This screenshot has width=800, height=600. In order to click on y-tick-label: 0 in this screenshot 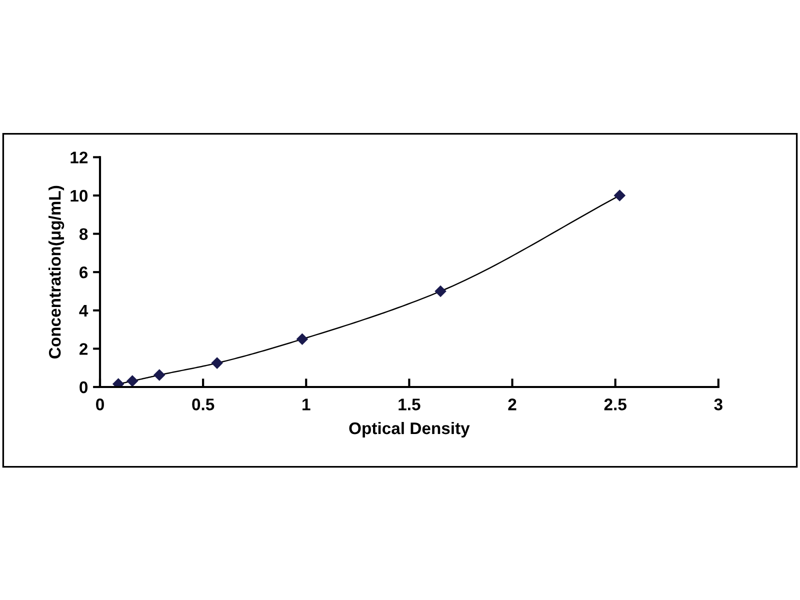, I will do `click(84, 387)`.